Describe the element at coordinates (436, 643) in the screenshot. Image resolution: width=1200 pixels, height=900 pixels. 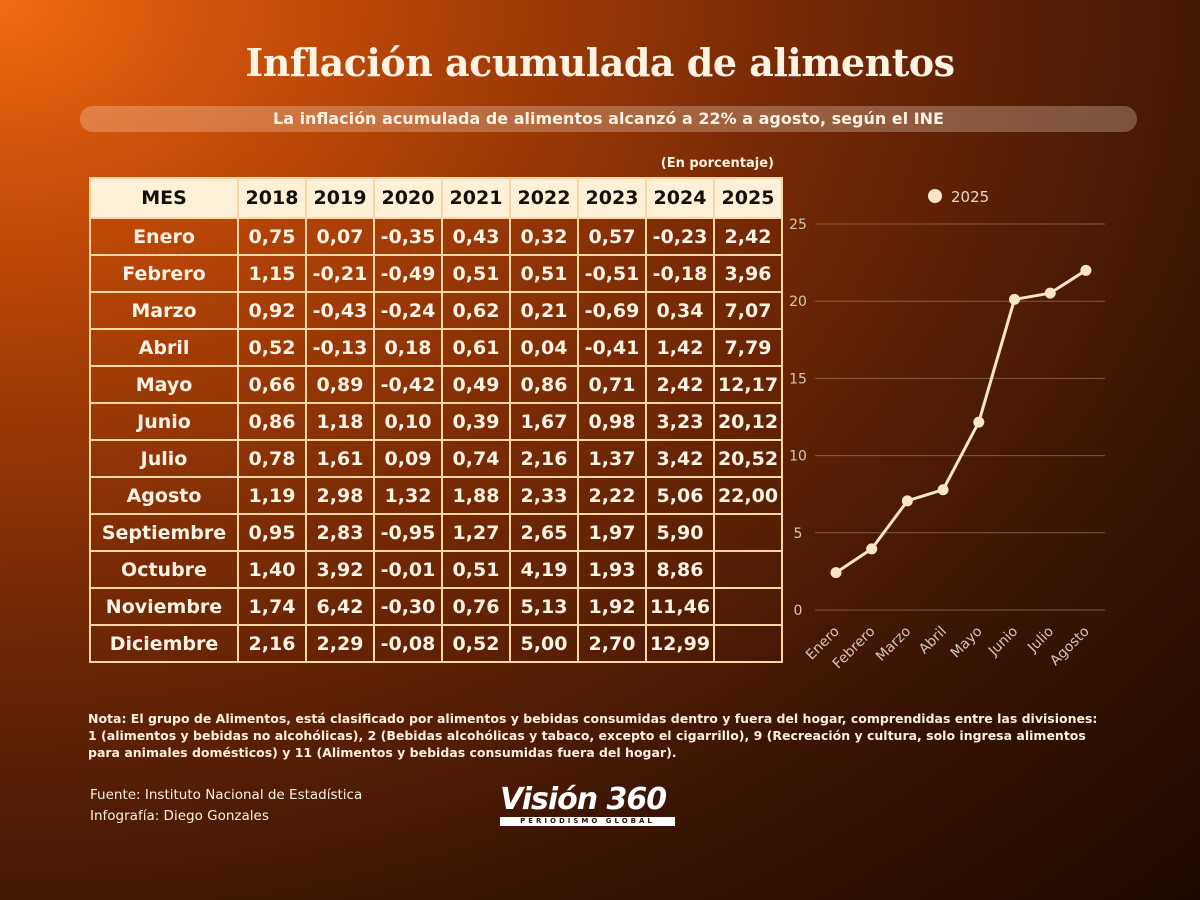
I see `table-row: Diciembre 2,16 2,29 -0,08 0,52 5,00 2,70 12,99` at that location.